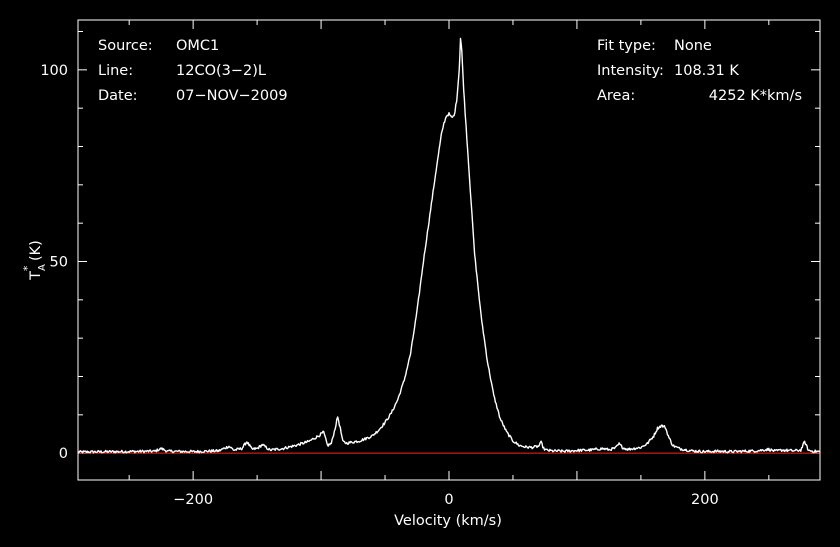  Describe the element at coordinates (59, 263) in the screenshot. I see `y-tick-label: 50` at that location.